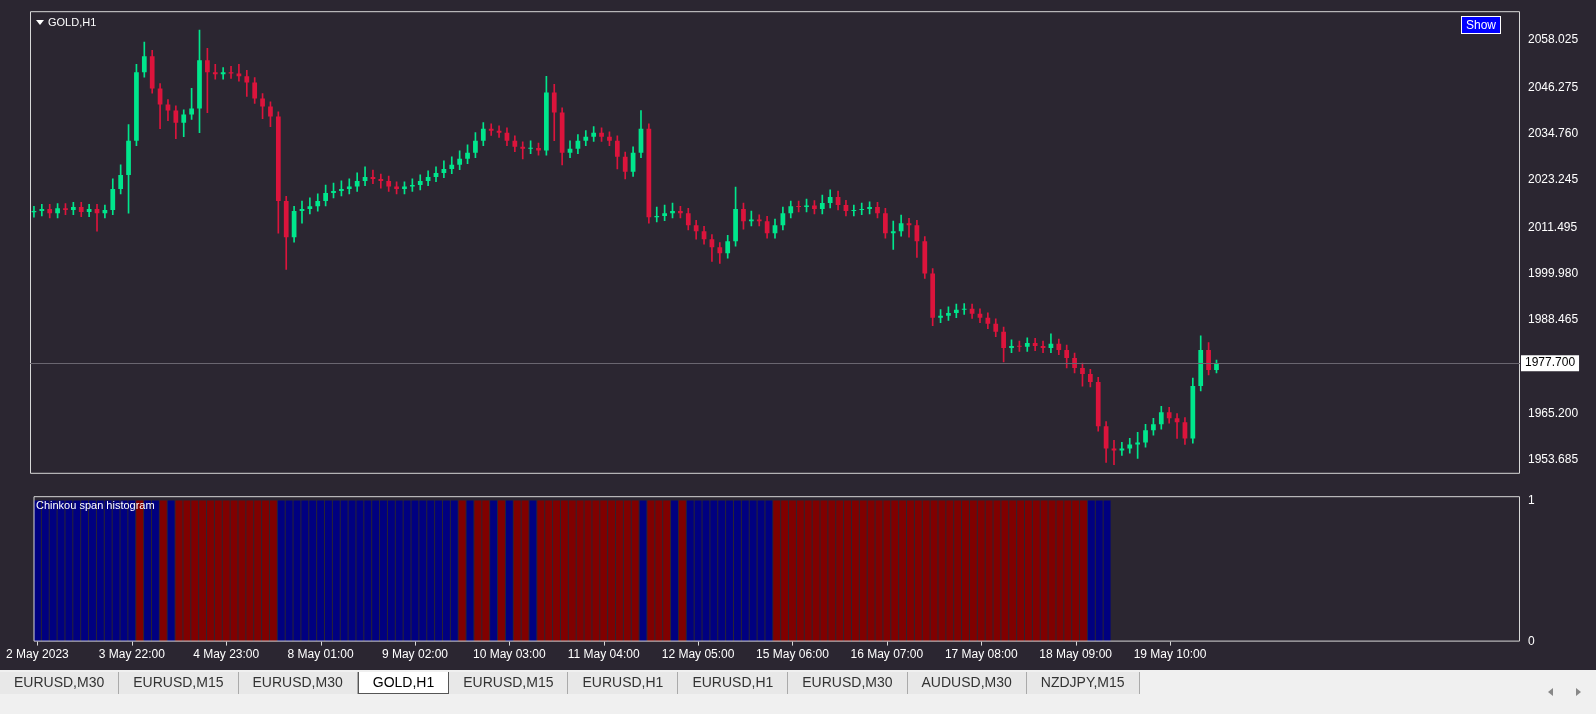 This screenshot has width=1596, height=714. Describe the element at coordinates (1553, 319) in the screenshot. I see `y-tick-label: 1988.465` at that location.